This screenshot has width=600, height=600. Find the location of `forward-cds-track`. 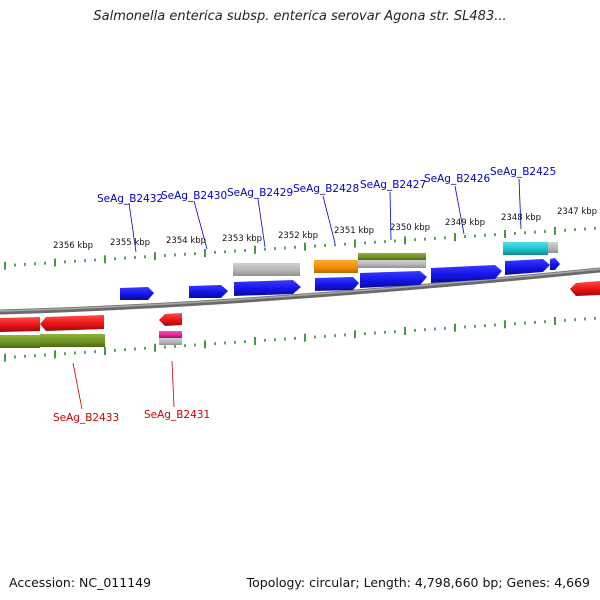

forward-cds-track is located at coordinates (340, 279).